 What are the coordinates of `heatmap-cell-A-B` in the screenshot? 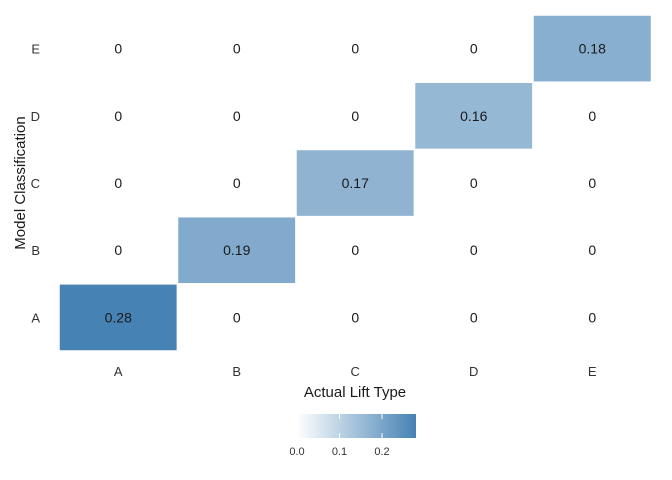 It's located at (236, 317).